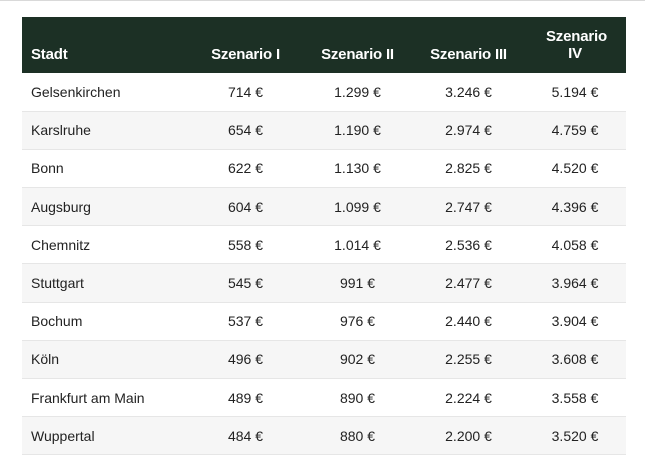 This screenshot has width=645, height=460. What do you see at coordinates (88, 397) in the screenshot?
I see `cell-city: Frankfurt am Main` at bounding box center [88, 397].